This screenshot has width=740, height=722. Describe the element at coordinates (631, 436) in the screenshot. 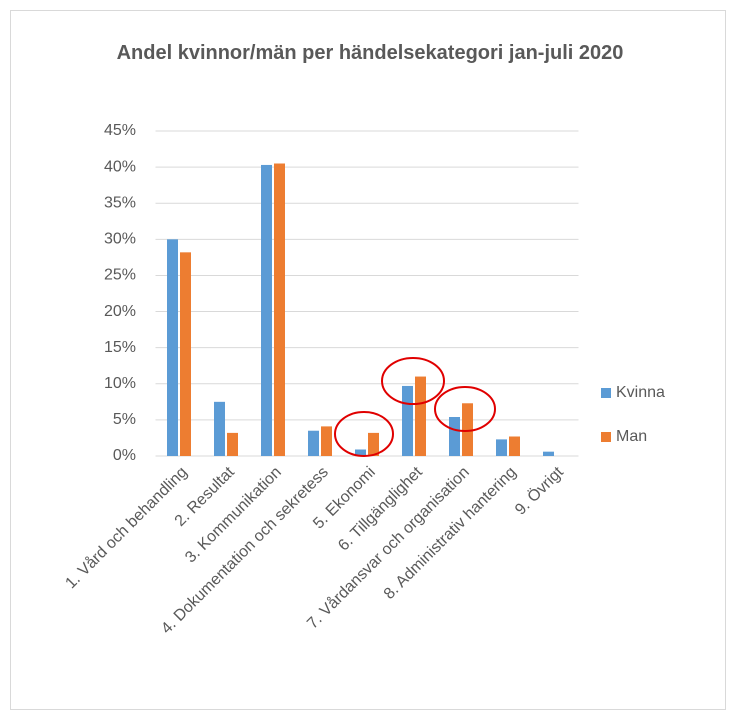

I see `legend-label: Man` at that location.